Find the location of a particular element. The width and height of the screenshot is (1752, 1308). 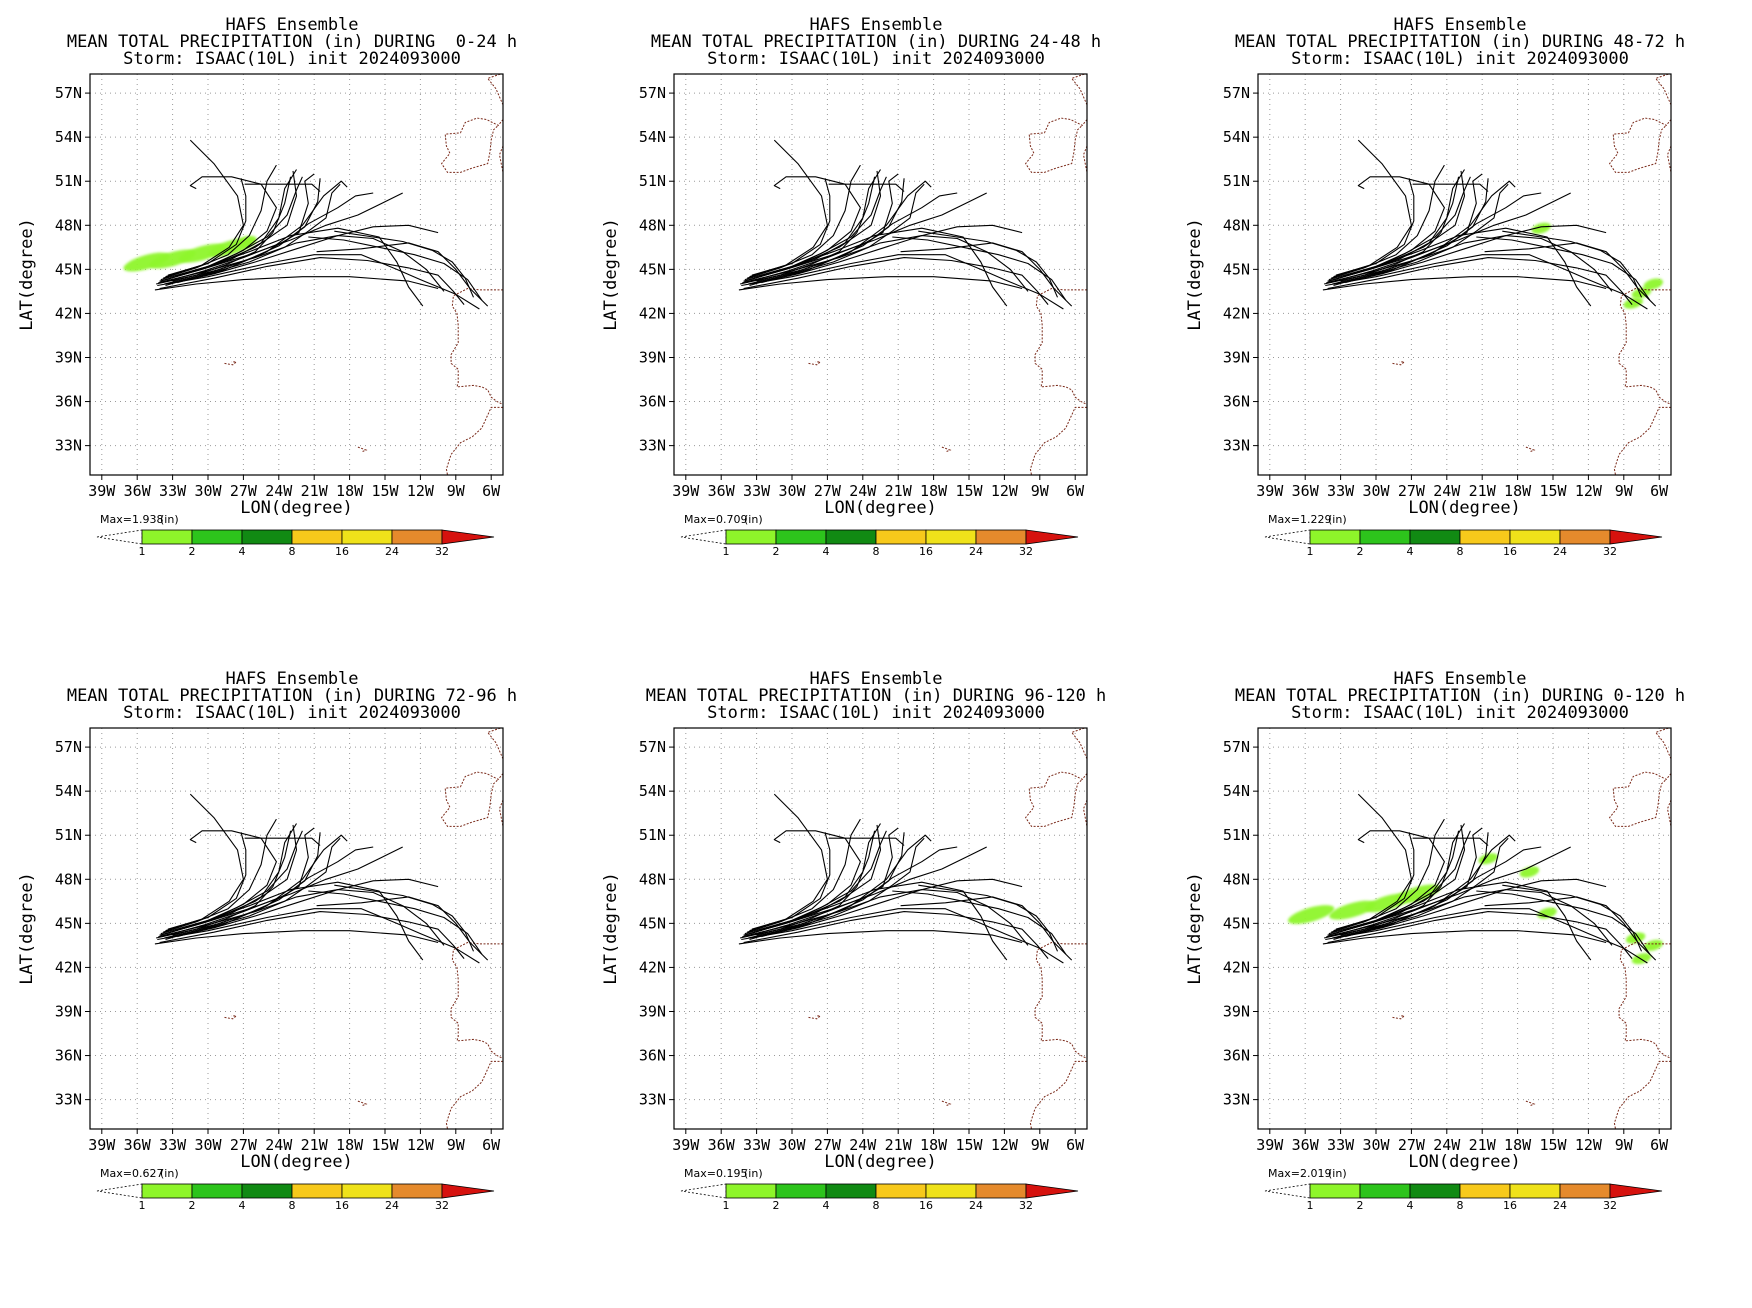

colorbar-level-label: 8 is located at coordinates (1460, 1205).